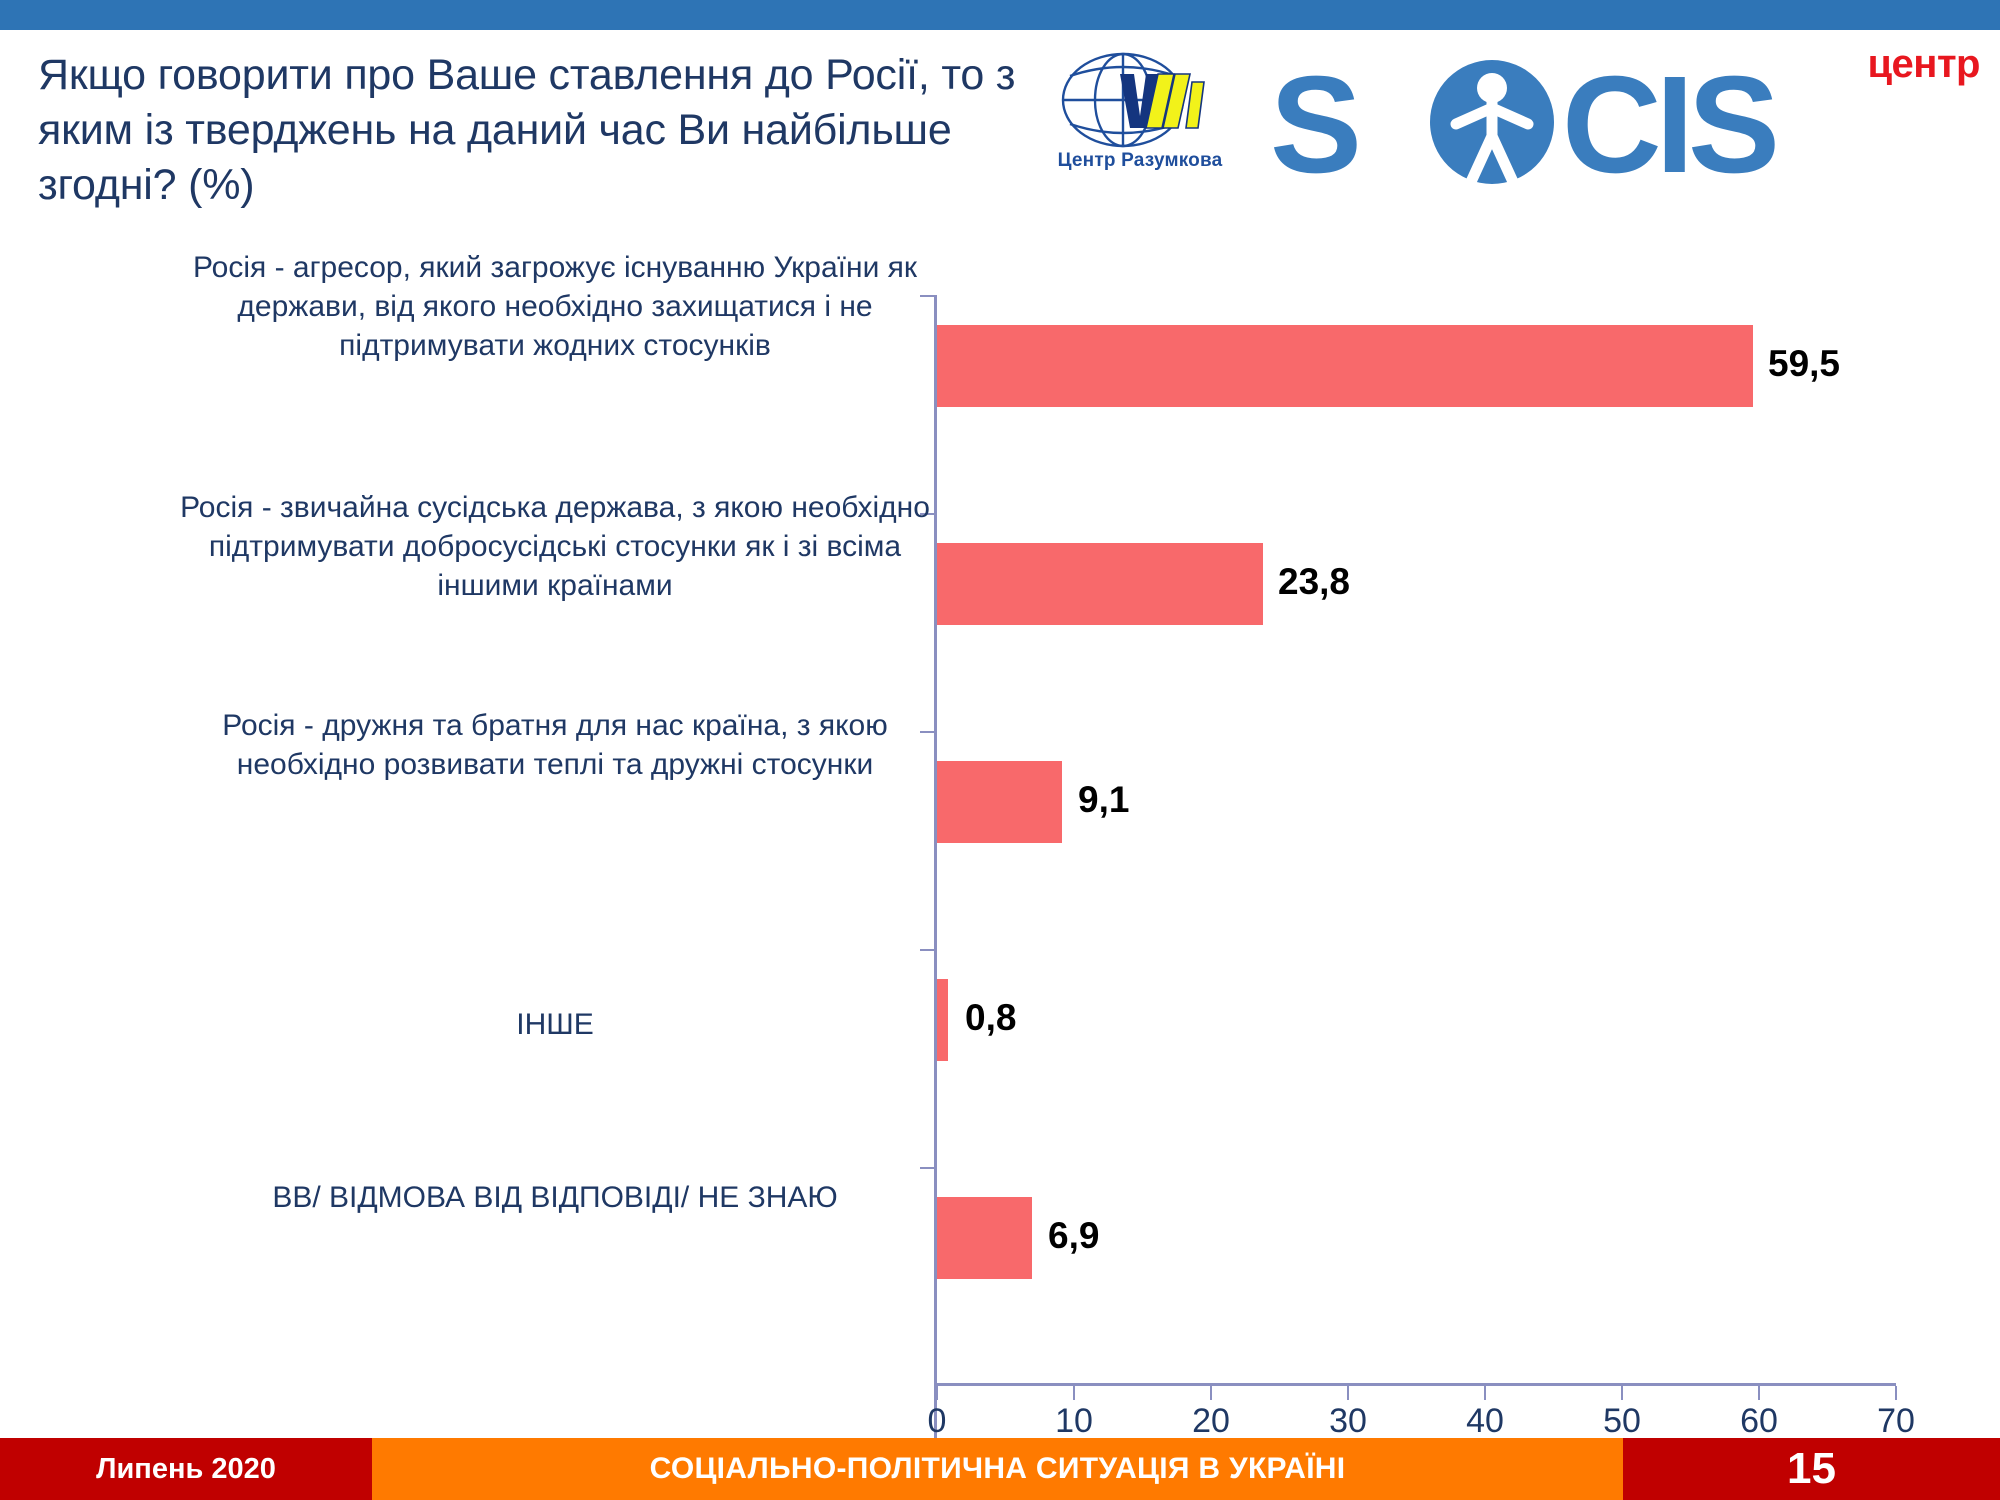 Image resolution: width=2000 pixels, height=1500 pixels. I want to click on footer-caption: СОЦІАЛЬНО-ПОЛІТИЧНА СИТУАЦІЯ В УКРАЇНІ, so click(997, 1469).